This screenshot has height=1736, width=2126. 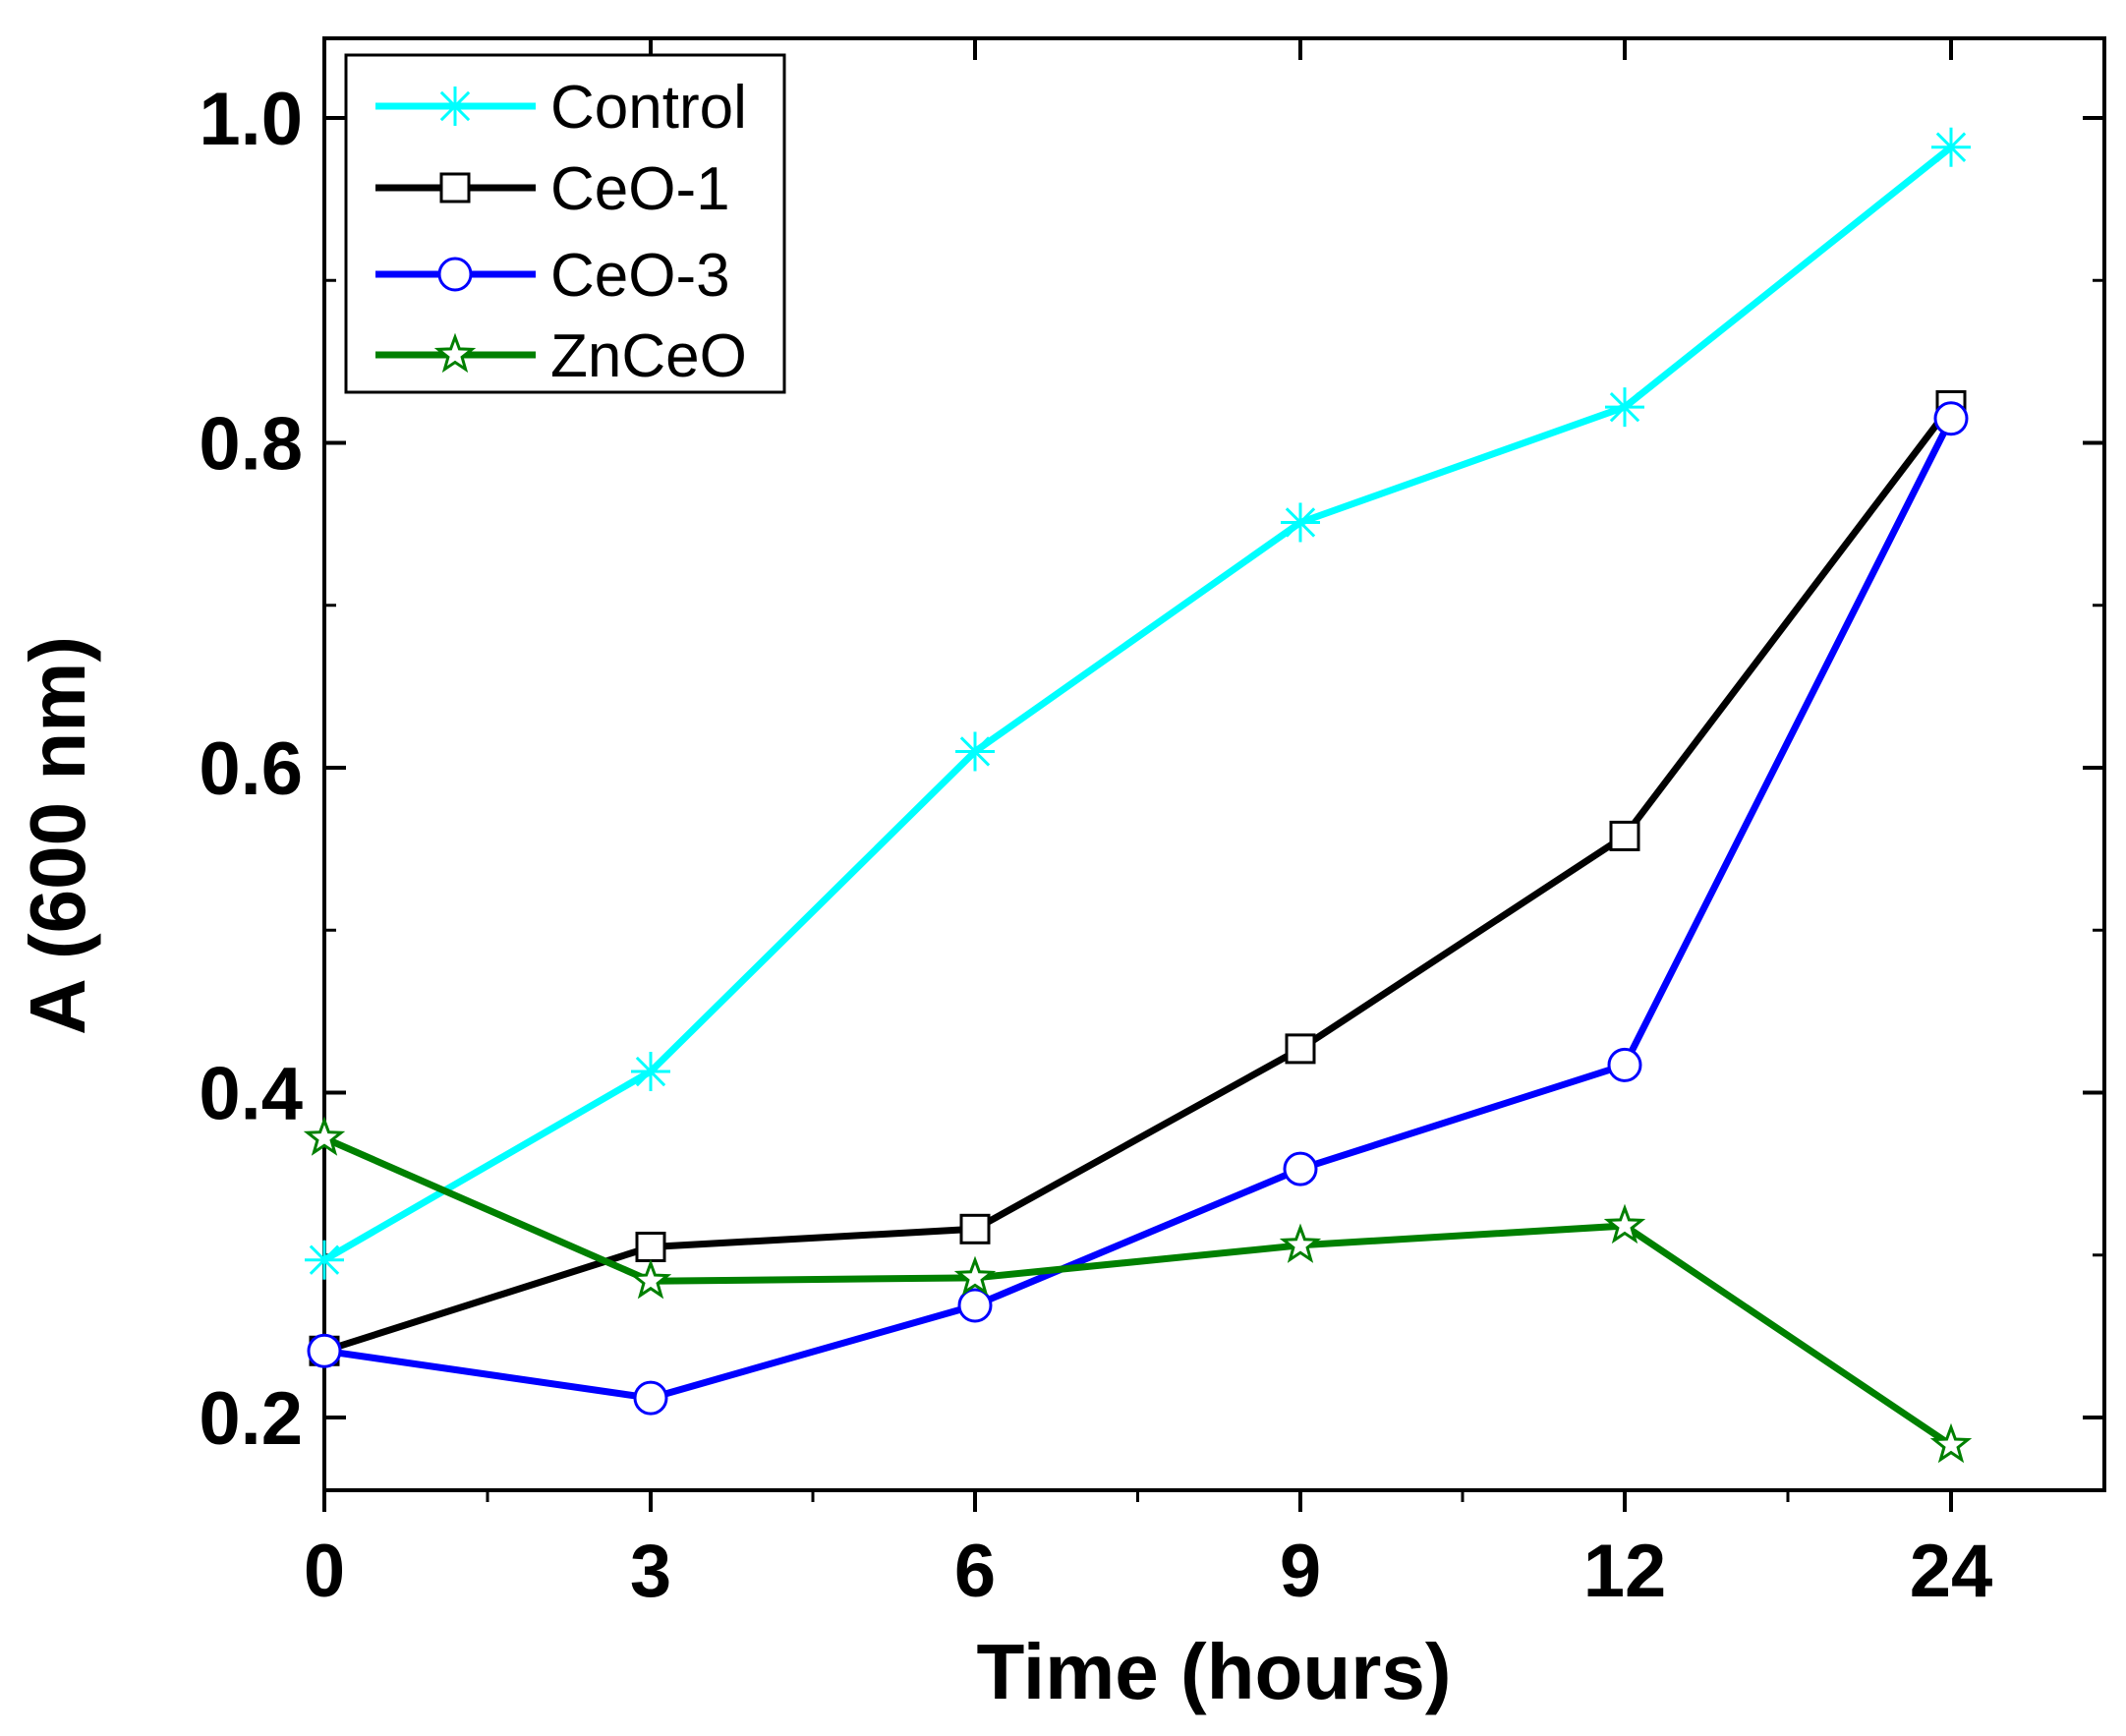 I want to click on x-tick-label: 12, so click(x=1625, y=1571).